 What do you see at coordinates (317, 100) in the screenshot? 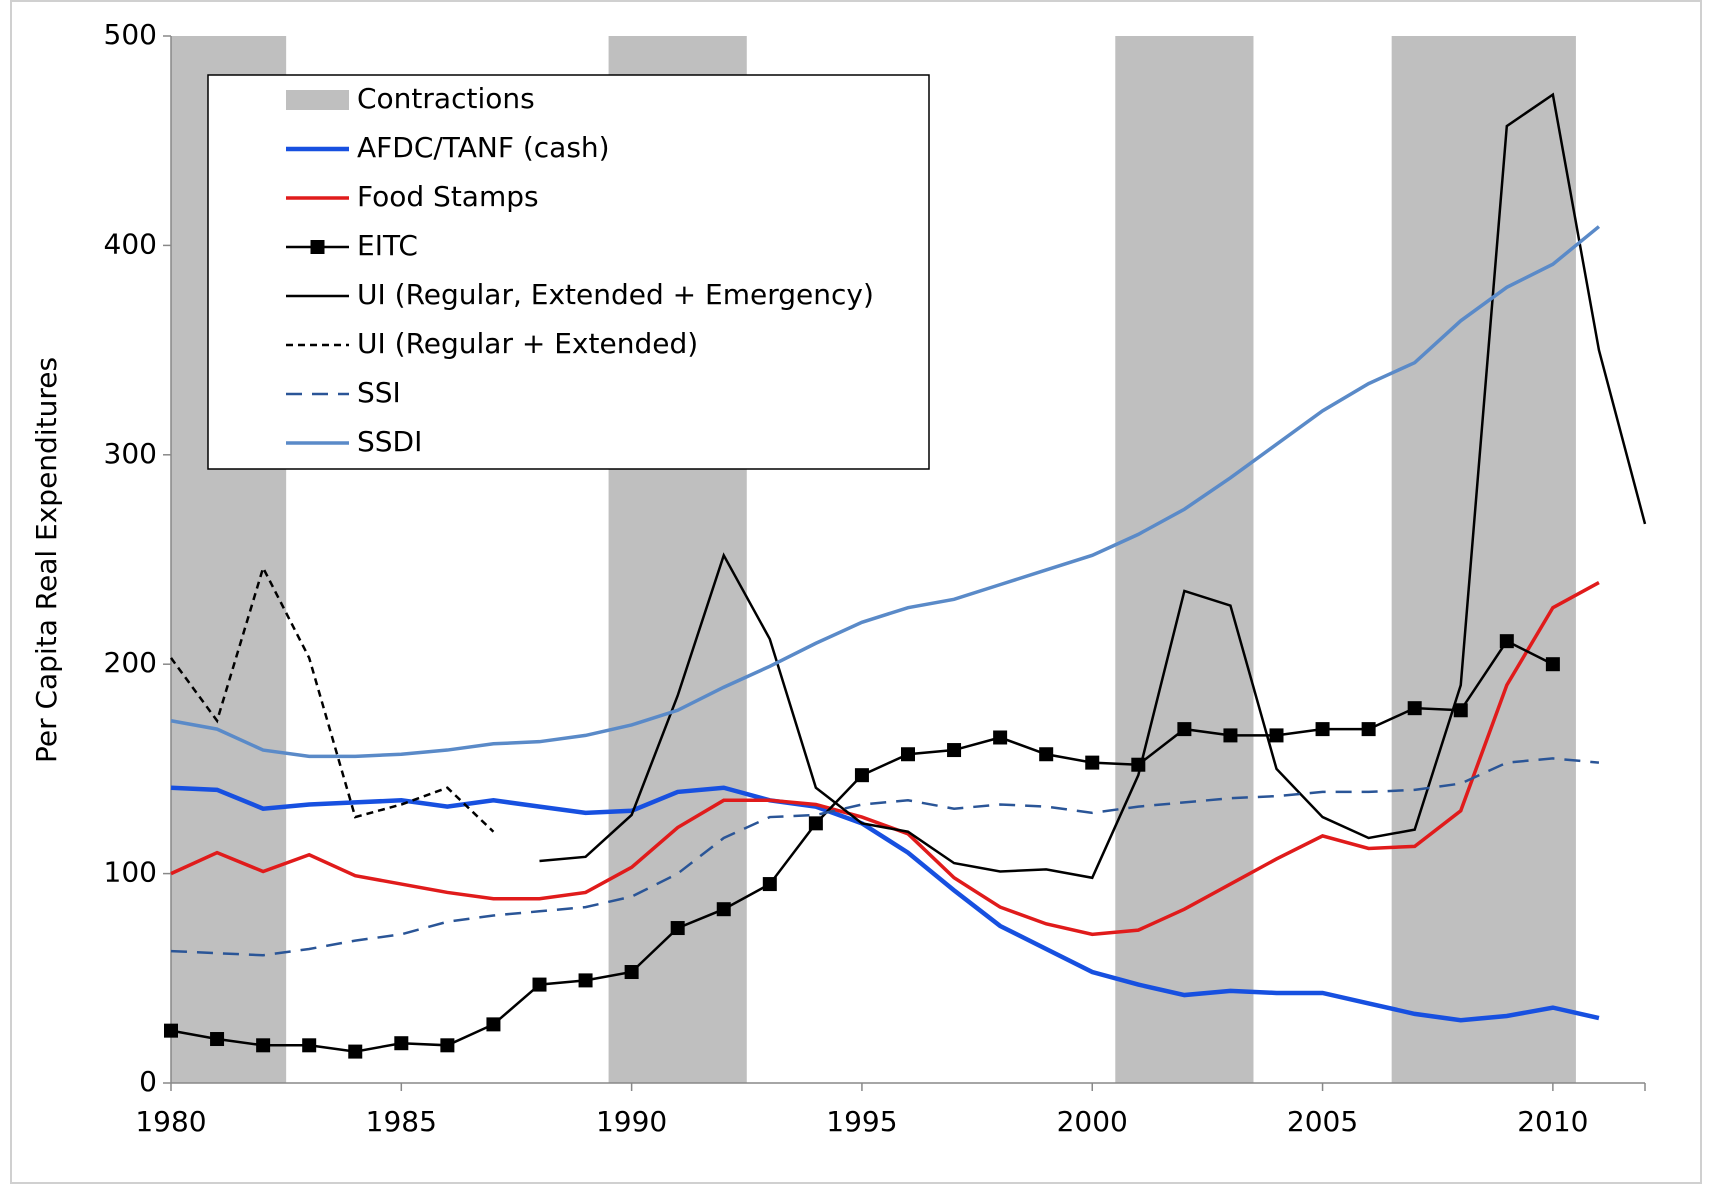
I see `legend-swatch` at bounding box center [317, 100].